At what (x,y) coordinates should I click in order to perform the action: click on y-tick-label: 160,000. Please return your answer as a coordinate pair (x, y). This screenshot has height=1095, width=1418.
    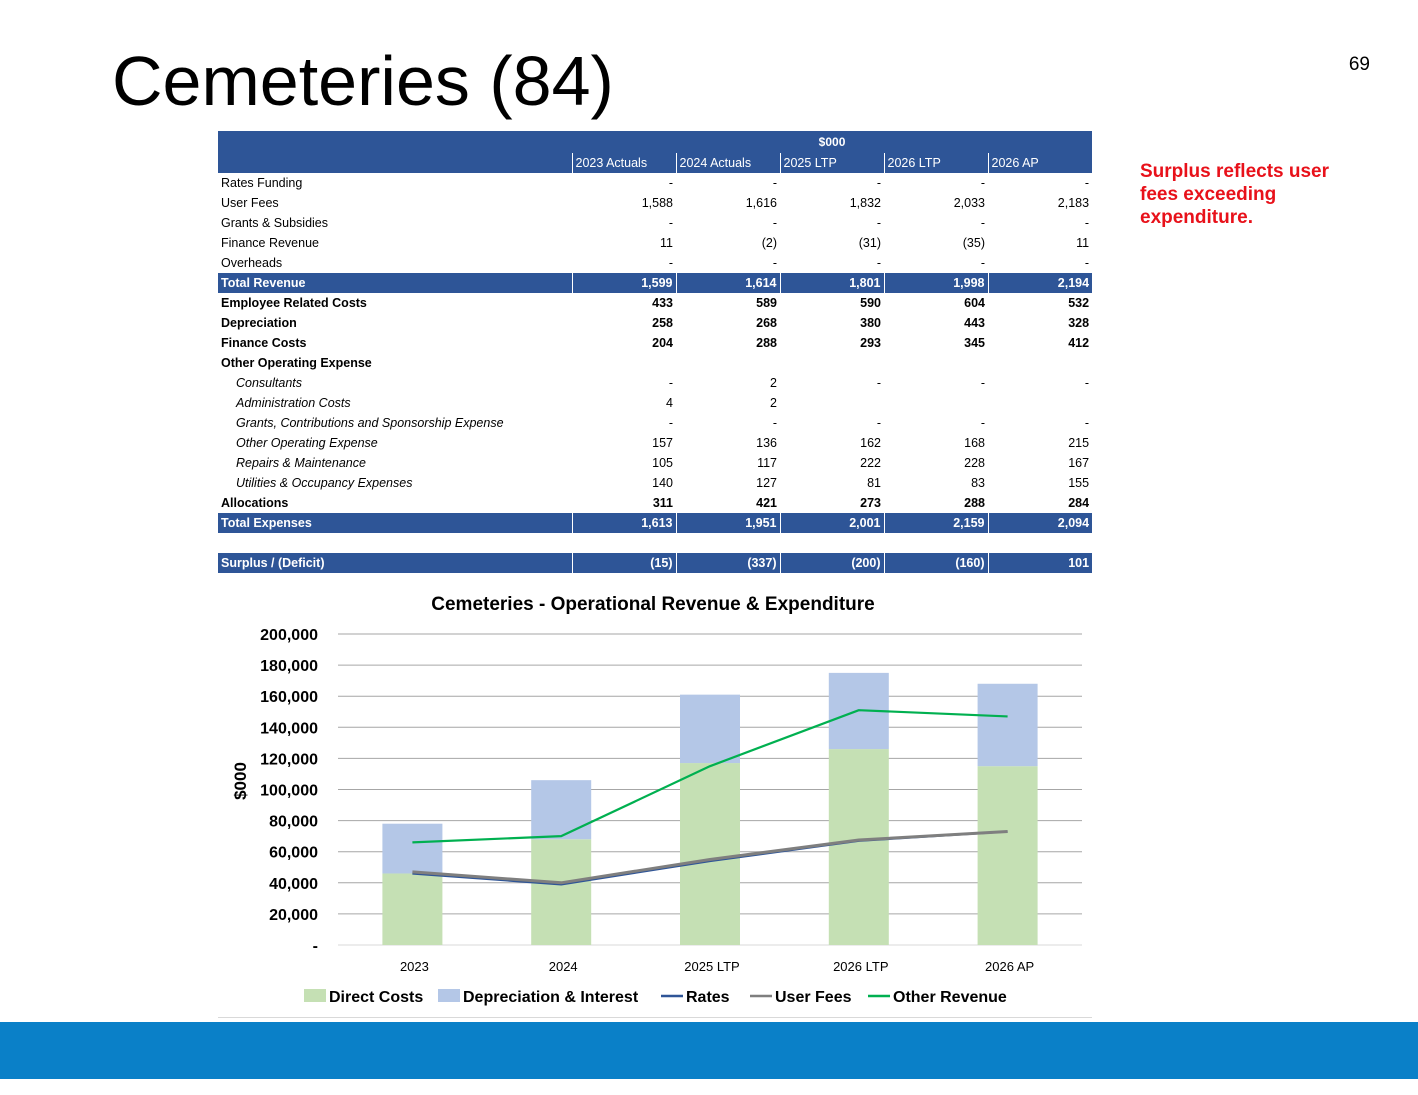
    Looking at the image, I should click on (289, 697).